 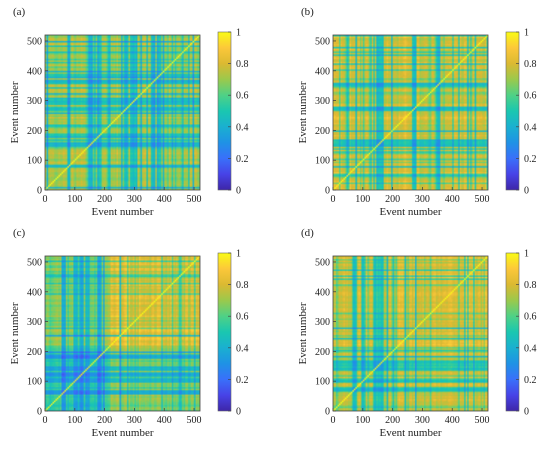 I want to click on panel-label: (d), so click(x=307, y=233).